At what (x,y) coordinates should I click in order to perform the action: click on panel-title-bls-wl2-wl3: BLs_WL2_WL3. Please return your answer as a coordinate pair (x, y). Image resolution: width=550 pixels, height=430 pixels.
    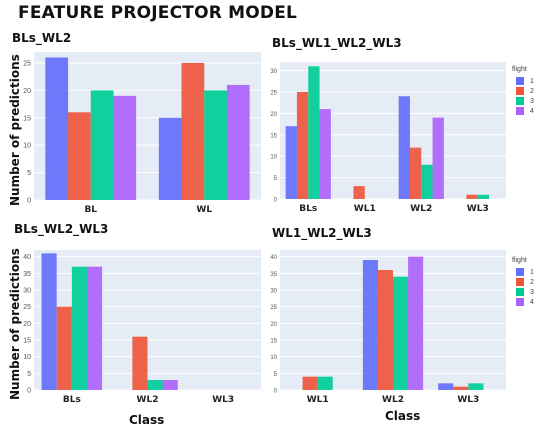
    Looking at the image, I should click on (61, 229).